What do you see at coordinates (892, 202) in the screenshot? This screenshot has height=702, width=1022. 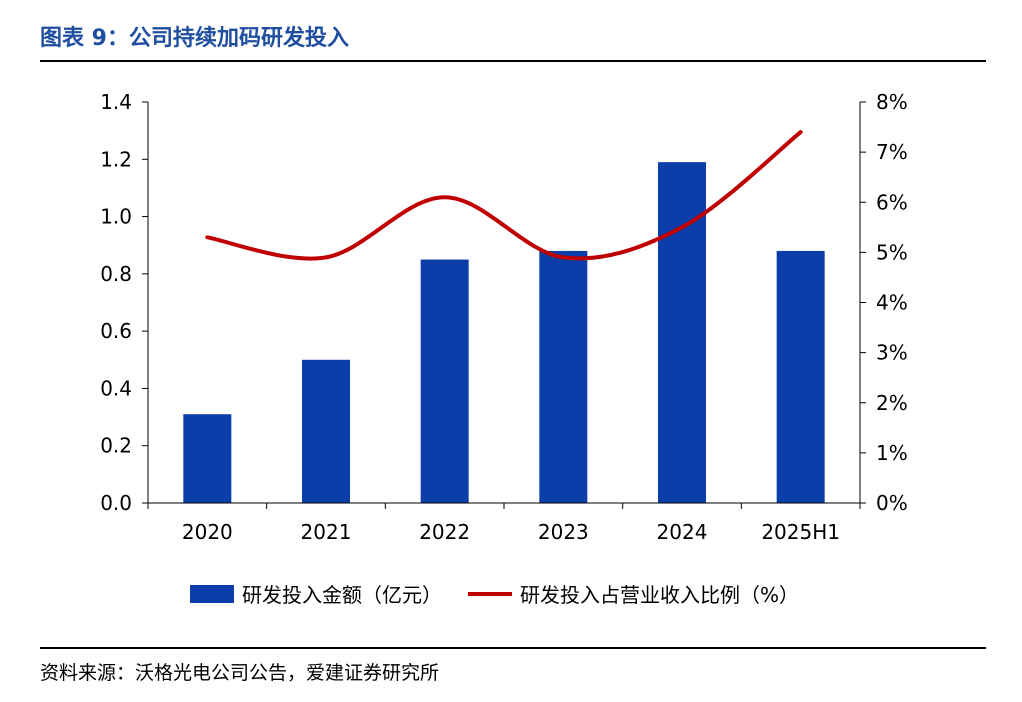 I see `y-right-tick-label: 6%` at bounding box center [892, 202].